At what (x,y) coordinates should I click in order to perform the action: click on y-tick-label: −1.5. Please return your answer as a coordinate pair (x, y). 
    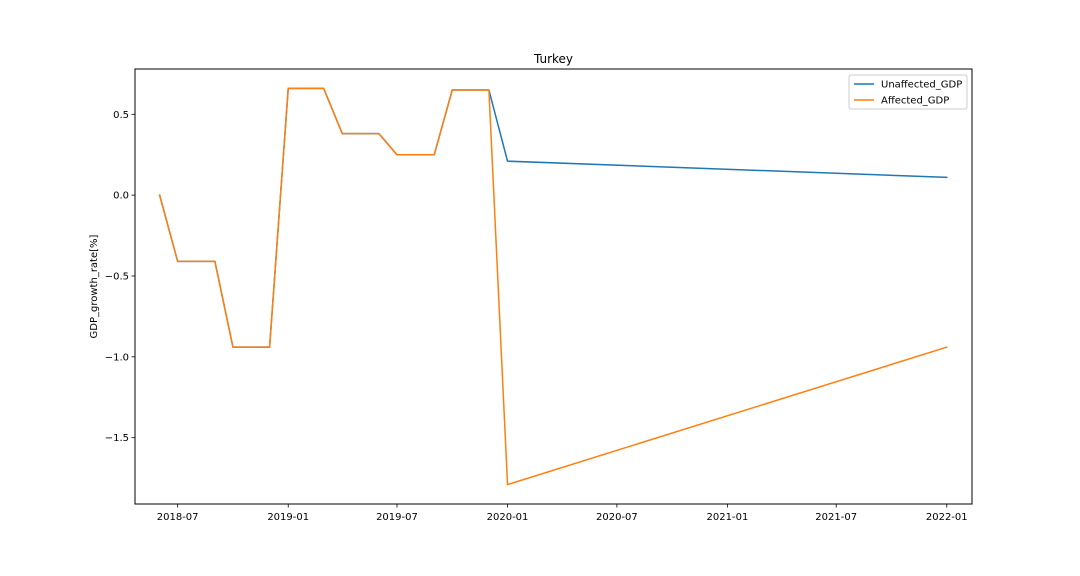
    Looking at the image, I should click on (117, 438).